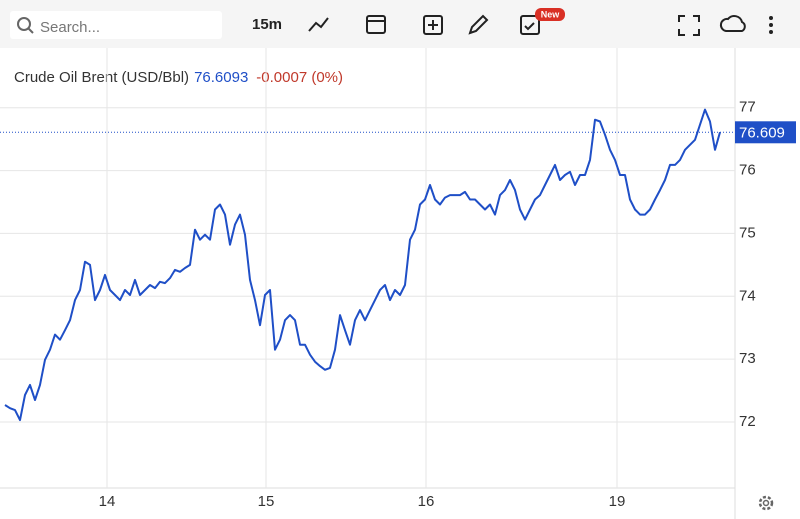 This screenshot has width=800, height=519. I want to click on events-button, so click(530, 25).